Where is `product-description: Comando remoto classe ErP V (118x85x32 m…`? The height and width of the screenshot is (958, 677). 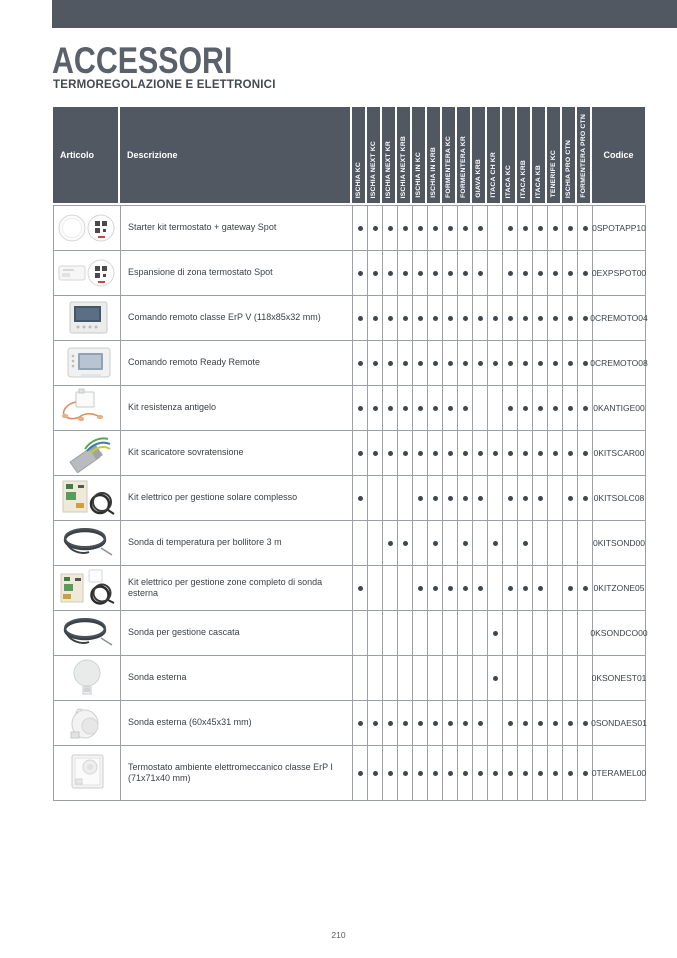
product-description: Comando remoto classe ErP V (118x85x32 m… is located at coordinates (237, 318).